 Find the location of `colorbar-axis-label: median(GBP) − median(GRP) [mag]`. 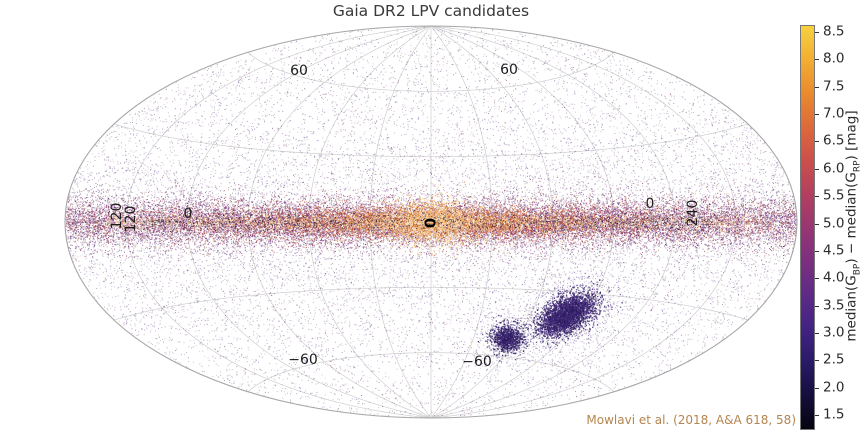

colorbar-axis-label: median(GBP) − median(GRP) [mag] is located at coordinates (853, 225).